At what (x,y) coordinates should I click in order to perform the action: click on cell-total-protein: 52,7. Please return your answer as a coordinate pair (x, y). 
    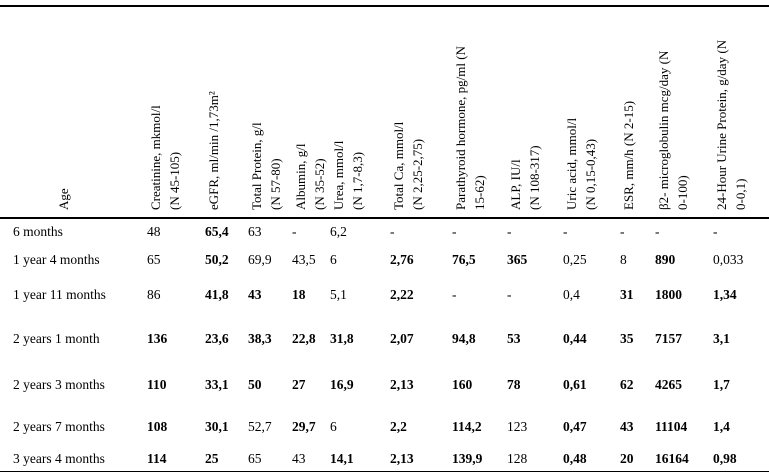
    Looking at the image, I should click on (260, 426).